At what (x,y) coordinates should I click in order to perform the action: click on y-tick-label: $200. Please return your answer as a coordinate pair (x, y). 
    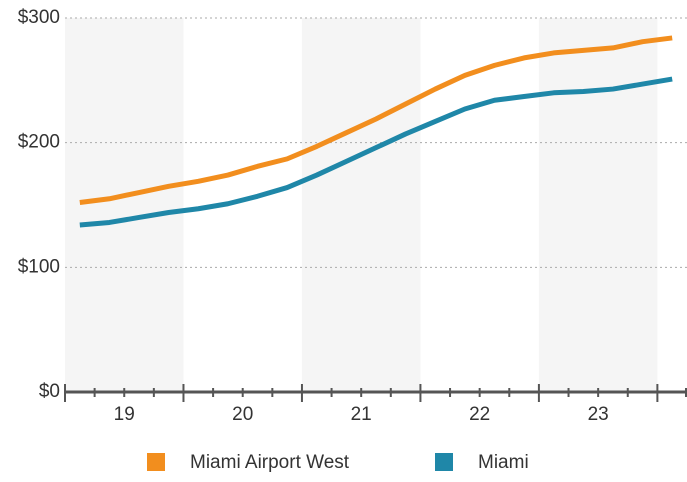
    Looking at the image, I should click on (39, 142).